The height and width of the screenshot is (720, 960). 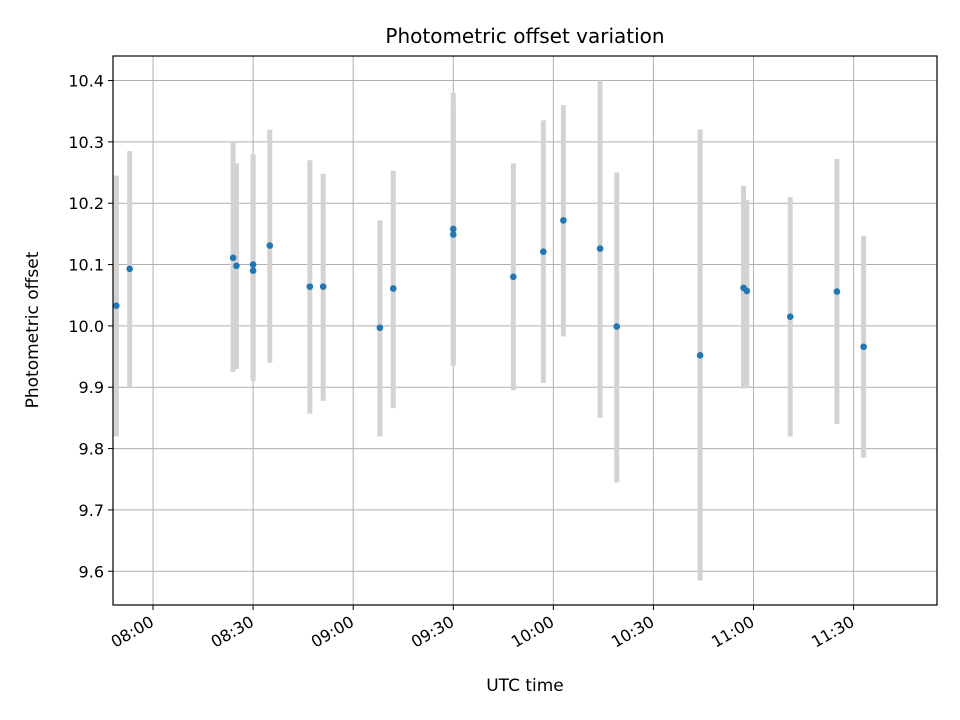 What do you see at coordinates (524, 36) in the screenshot?
I see `chart-title: Photometric offset variation` at bounding box center [524, 36].